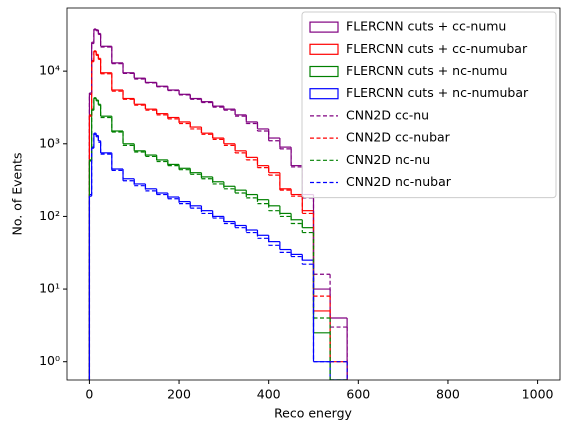  What do you see at coordinates (387, 114) in the screenshot?
I see `legend-label: CNN2D cc-nu` at bounding box center [387, 114].